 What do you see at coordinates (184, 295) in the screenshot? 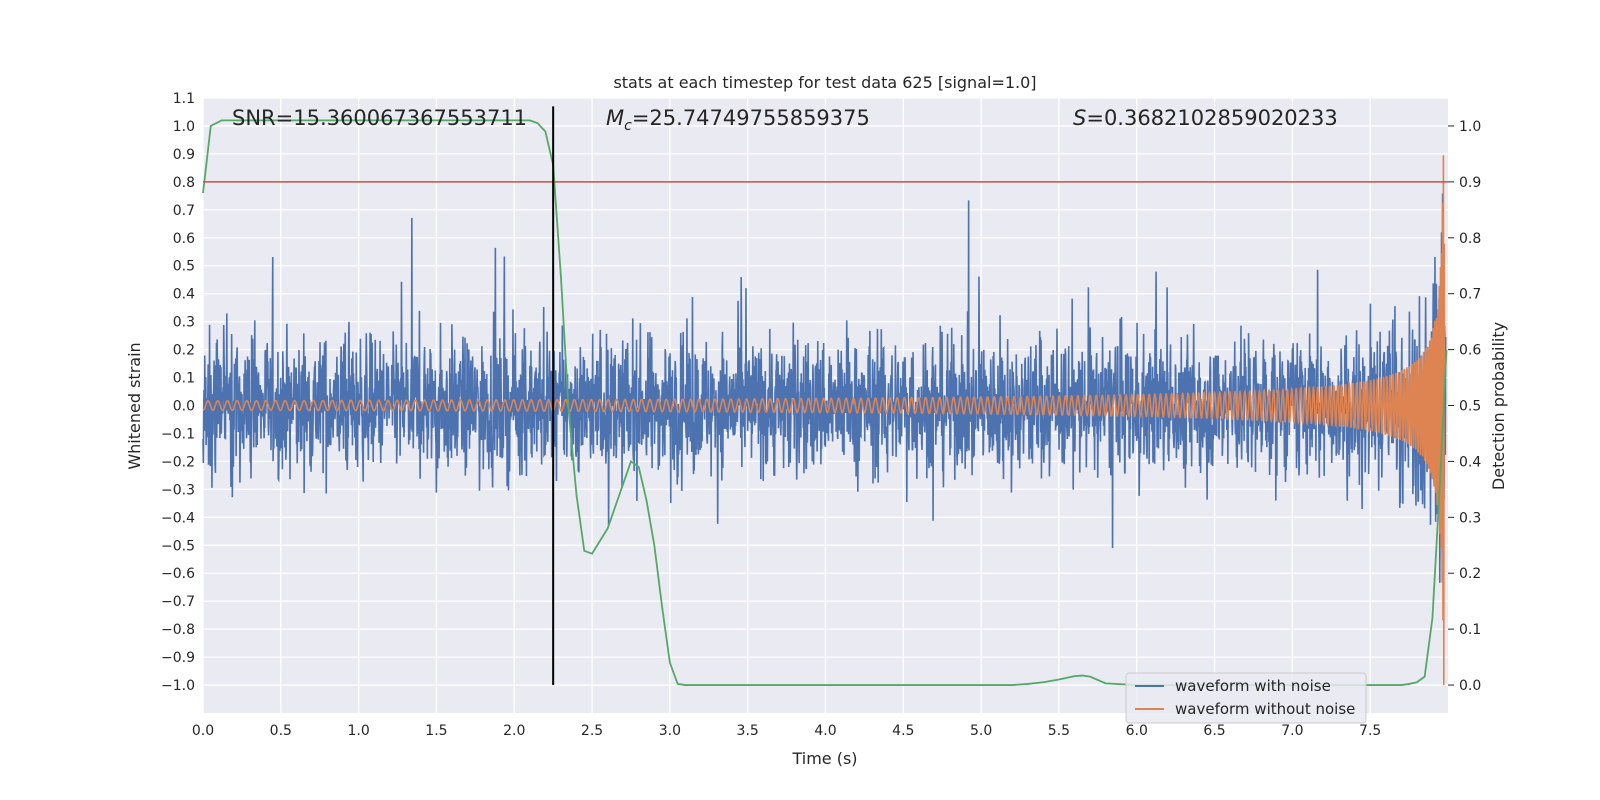
I see `y-tick-label: 0.4` at bounding box center [184, 295].